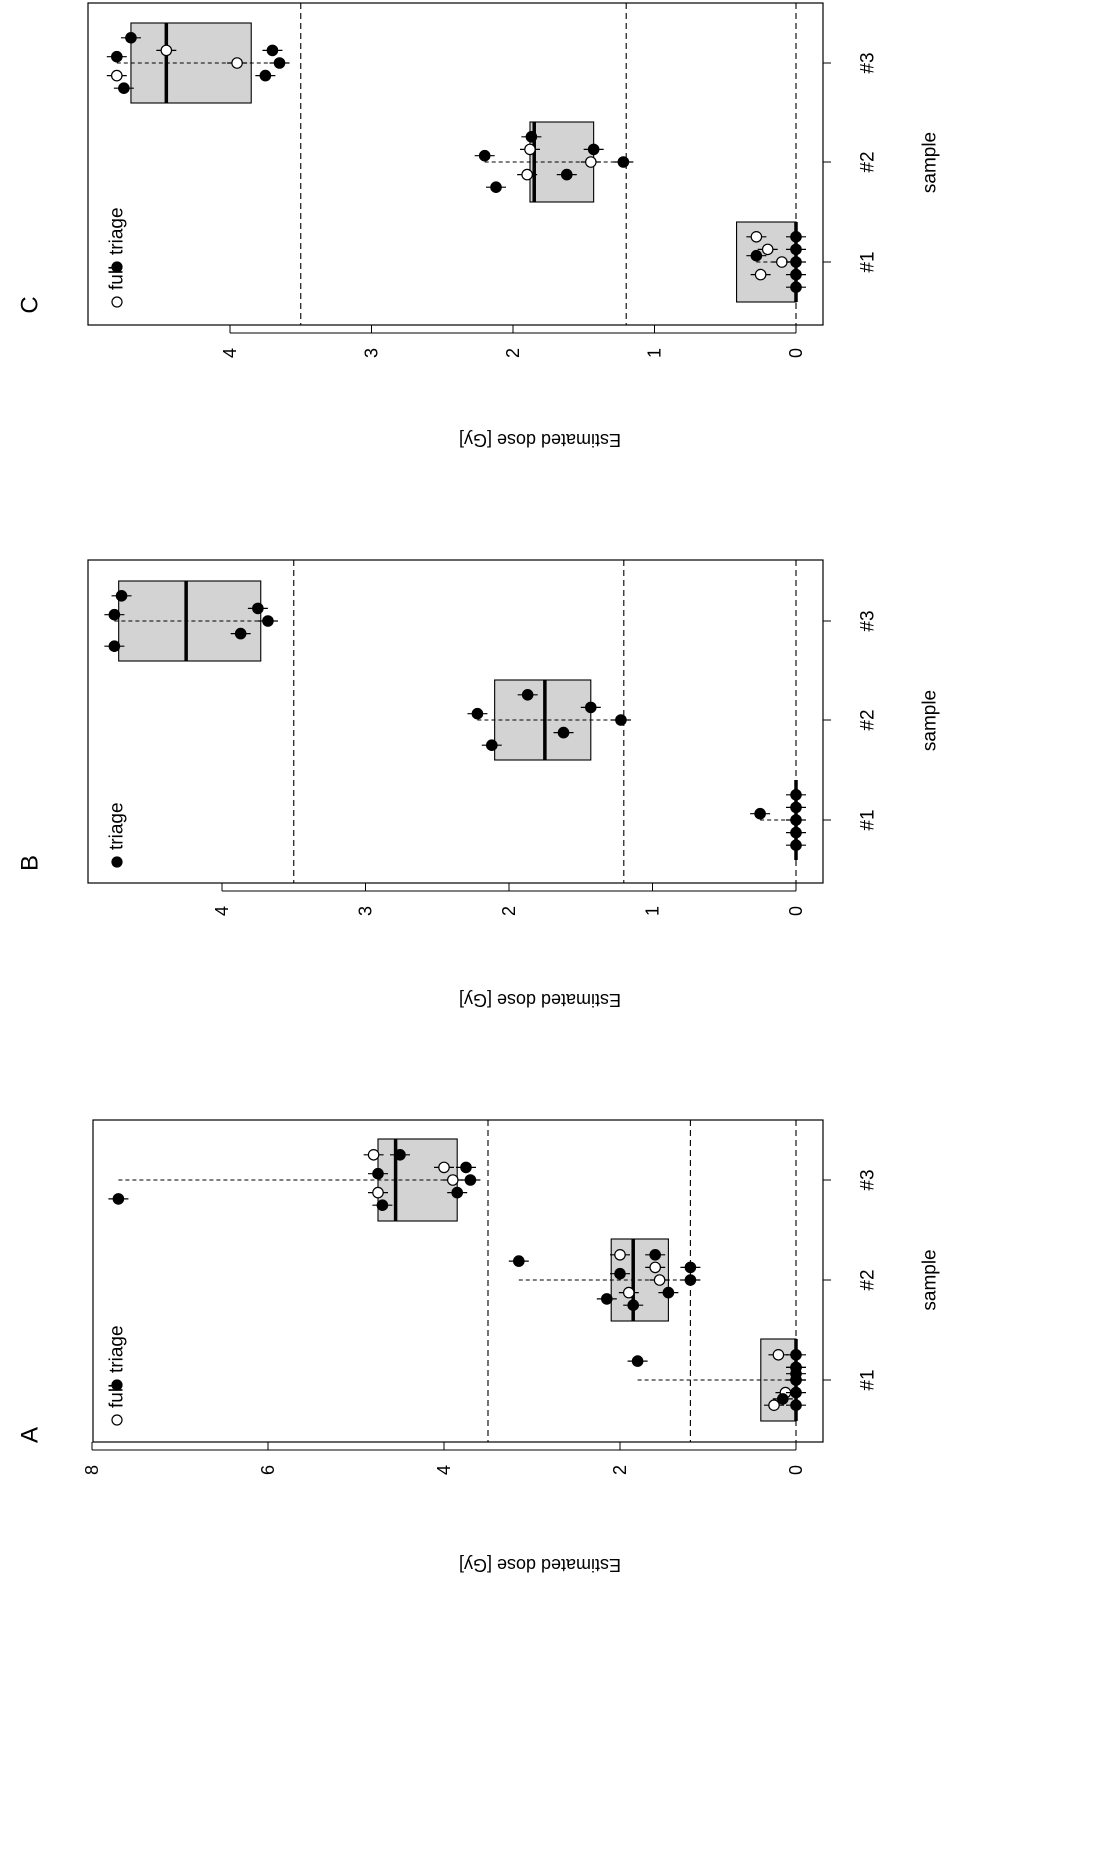 This screenshot has height=1850, width=1109. I want to click on panel-label: B, so click(30, 863).